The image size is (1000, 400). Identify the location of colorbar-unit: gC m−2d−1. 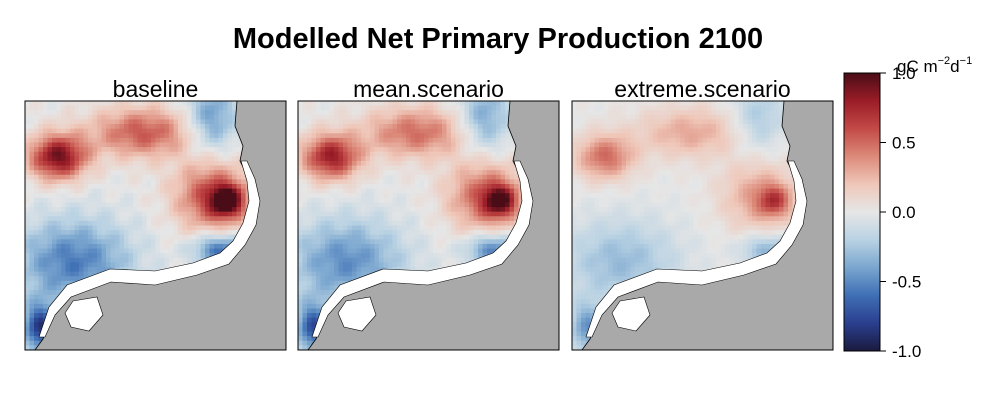
(934, 65).